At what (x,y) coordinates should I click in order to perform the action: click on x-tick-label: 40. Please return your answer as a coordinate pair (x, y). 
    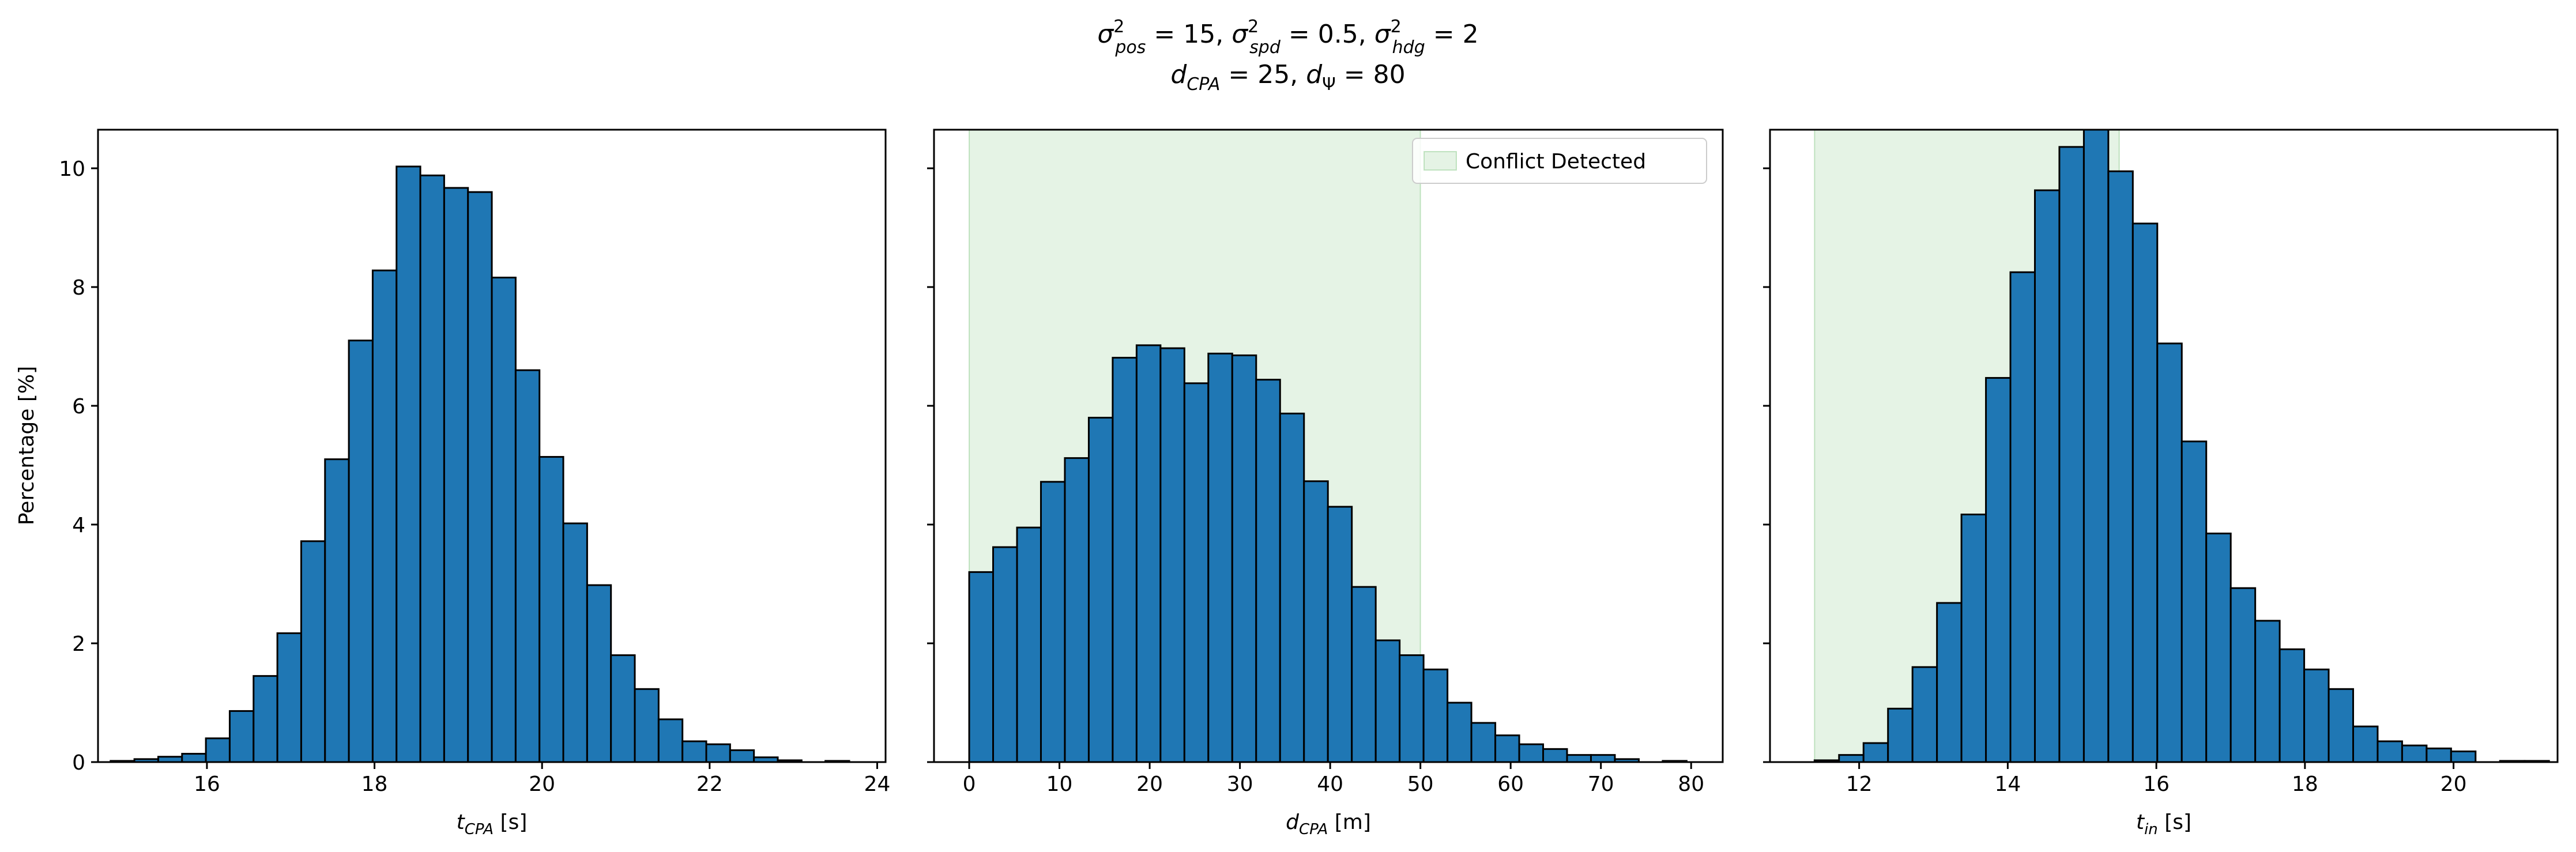
    Looking at the image, I should click on (1330, 784).